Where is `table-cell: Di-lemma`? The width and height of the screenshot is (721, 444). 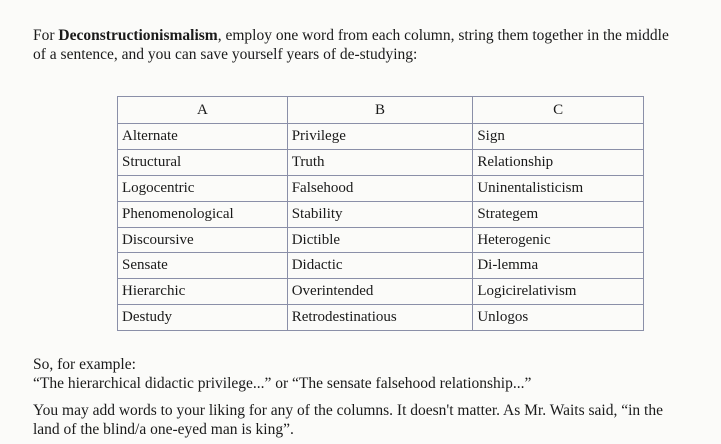 table-cell: Di-lemma is located at coordinates (558, 266).